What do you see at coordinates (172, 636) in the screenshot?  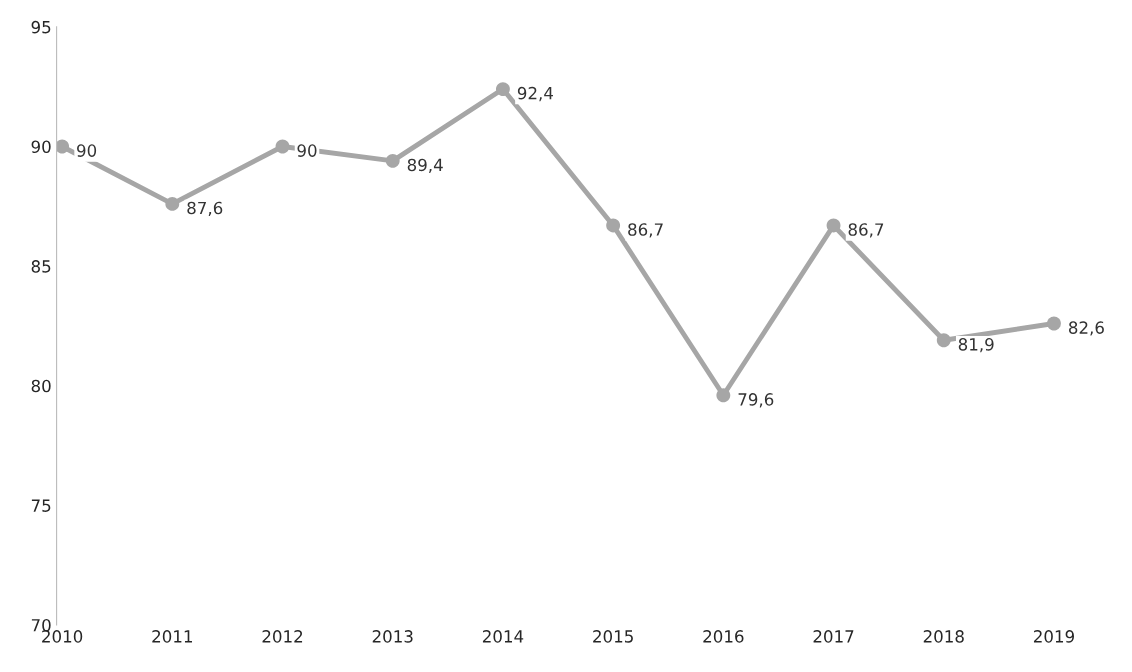 I see `x-tick-label: 2011` at bounding box center [172, 636].